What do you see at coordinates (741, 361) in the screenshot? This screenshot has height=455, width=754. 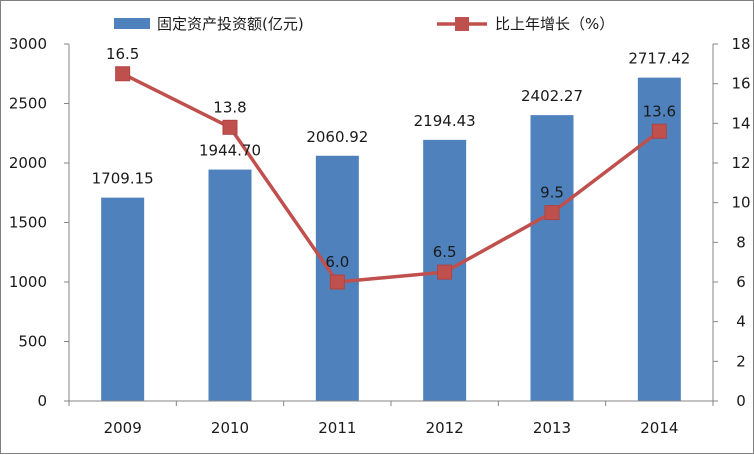 I see `y-right-tick-label: 2` at bounding box center [741, 361].